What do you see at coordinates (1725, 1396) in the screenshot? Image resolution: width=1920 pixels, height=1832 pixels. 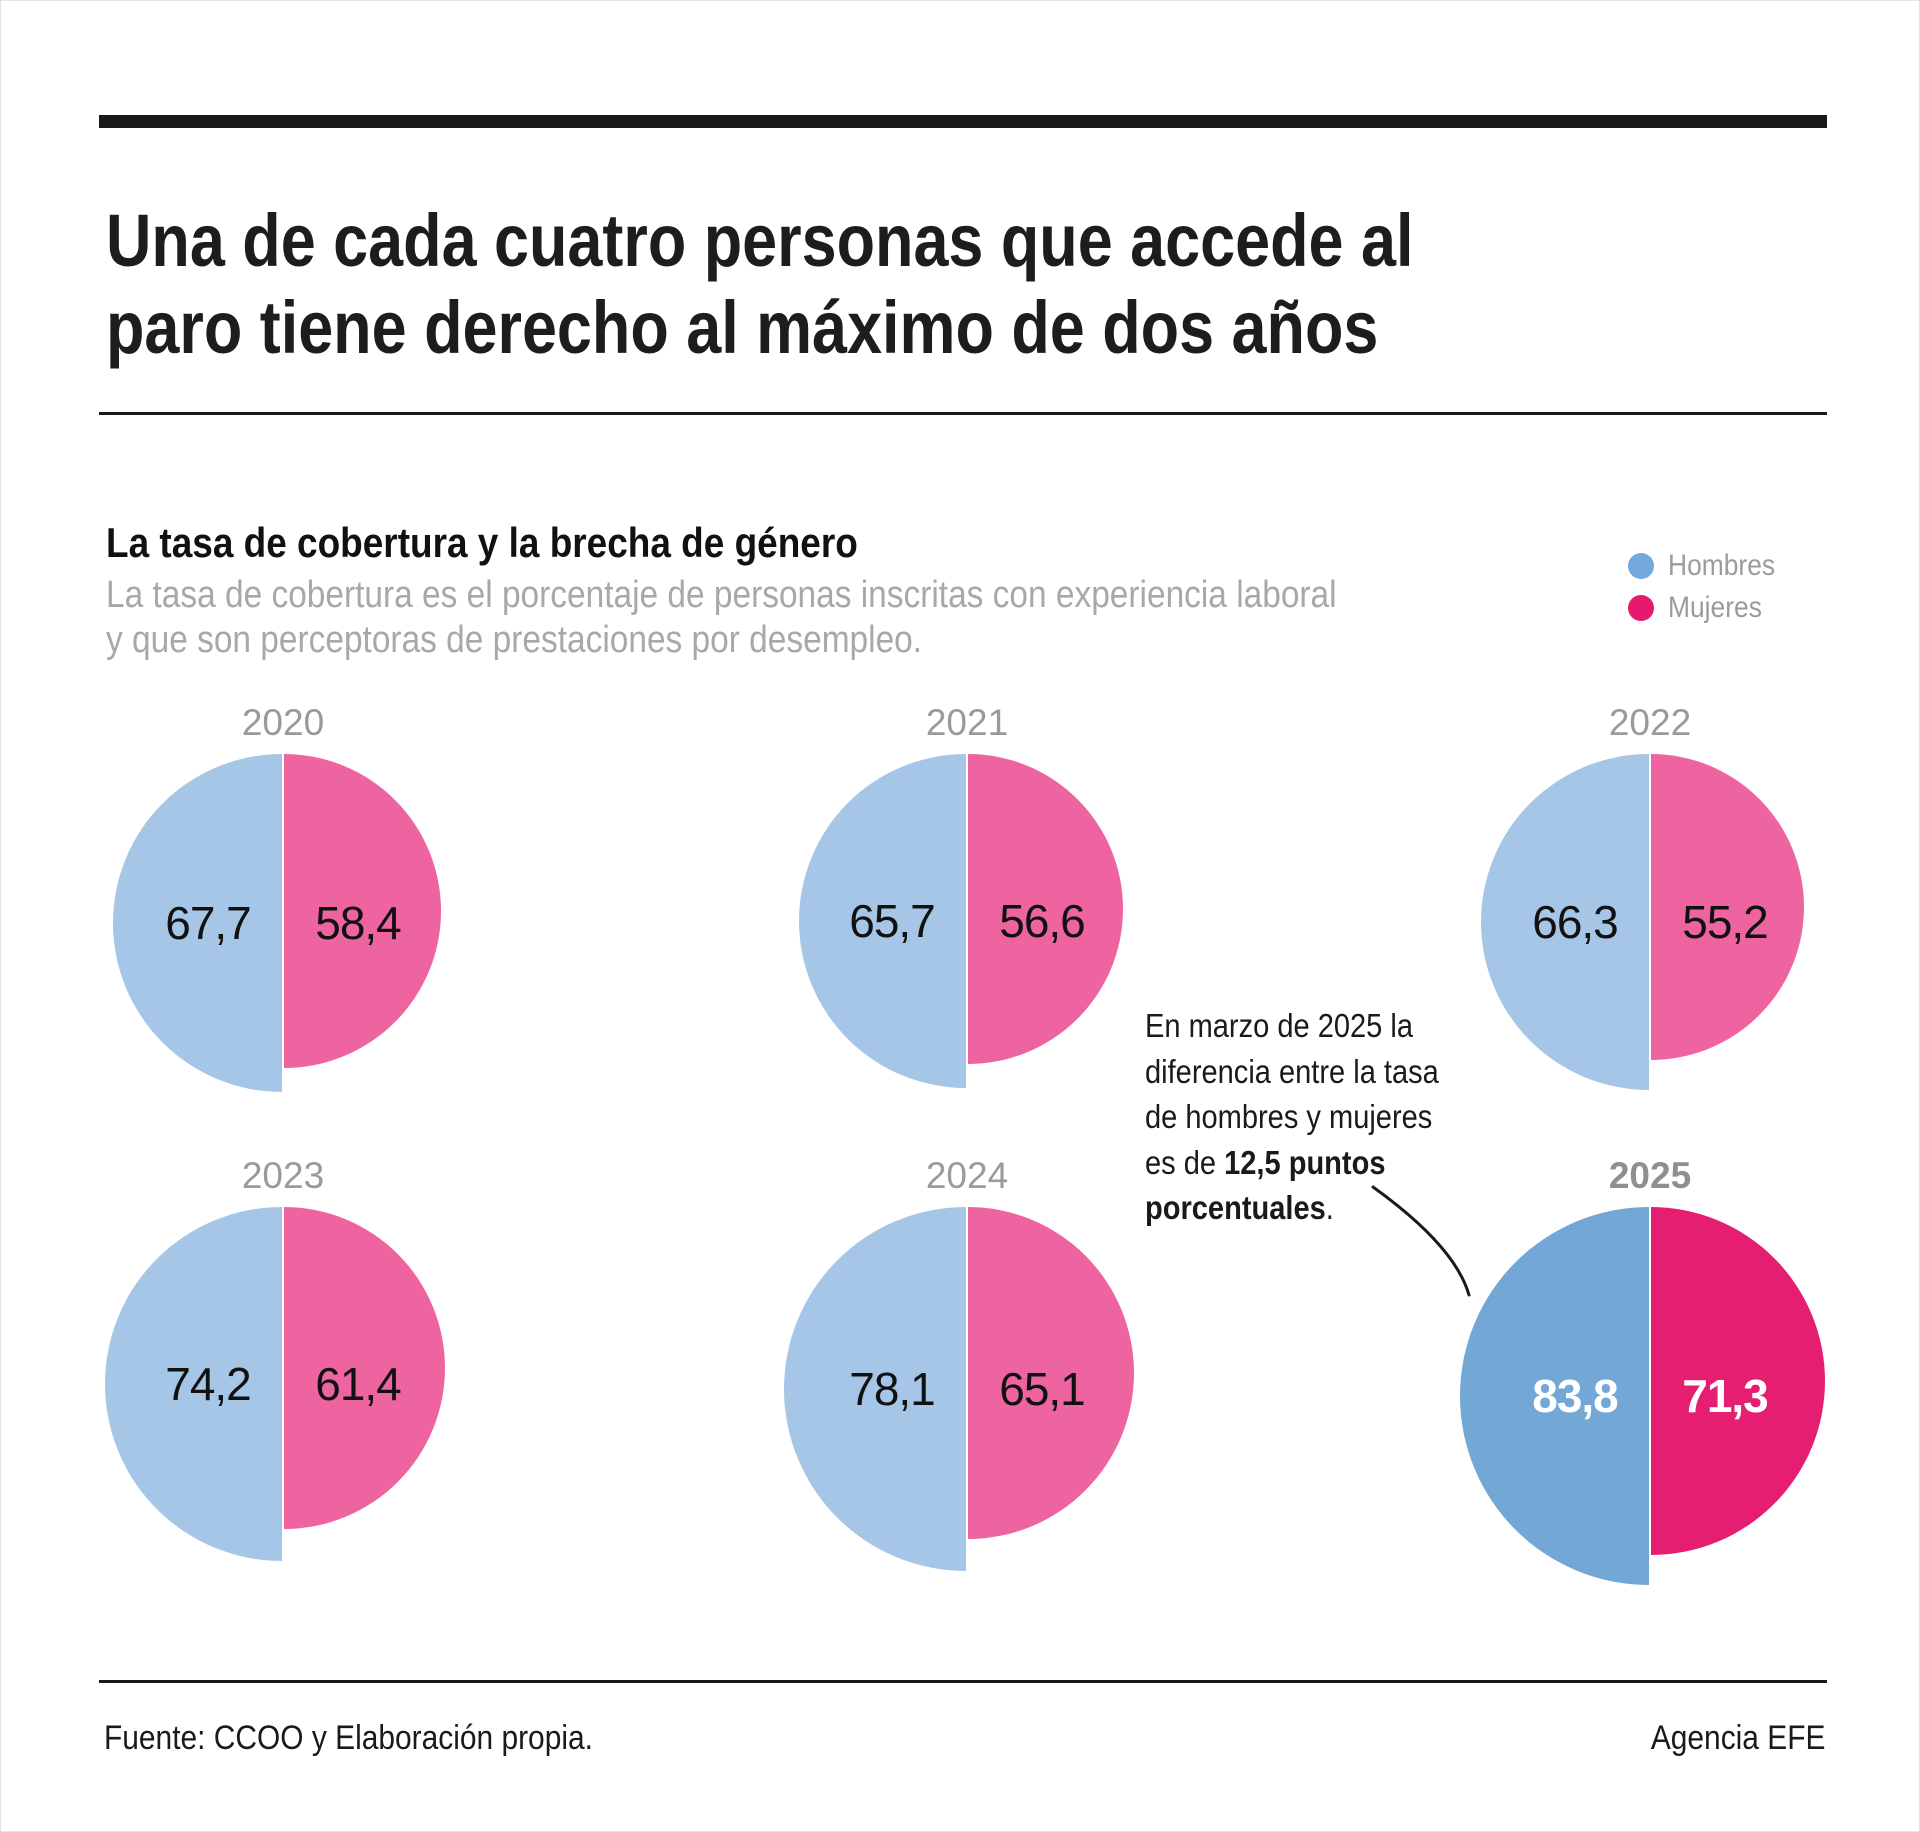 I see `value-mujeres-2025: 71,3` at bounding box center [1725, 1396].